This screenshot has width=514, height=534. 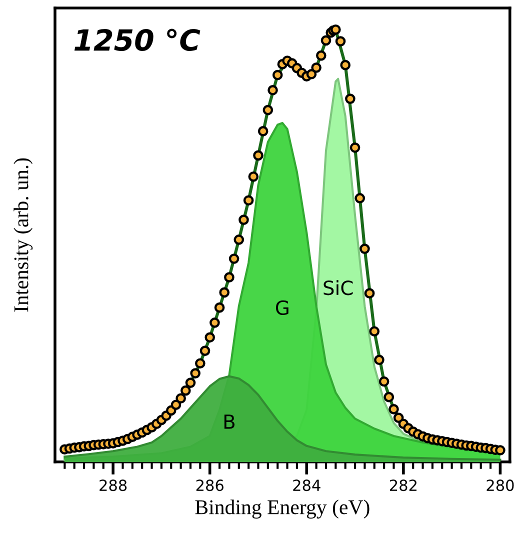 I want to click on y-axis-title: Intensity (arb. un.), so click(x=23, y=235).